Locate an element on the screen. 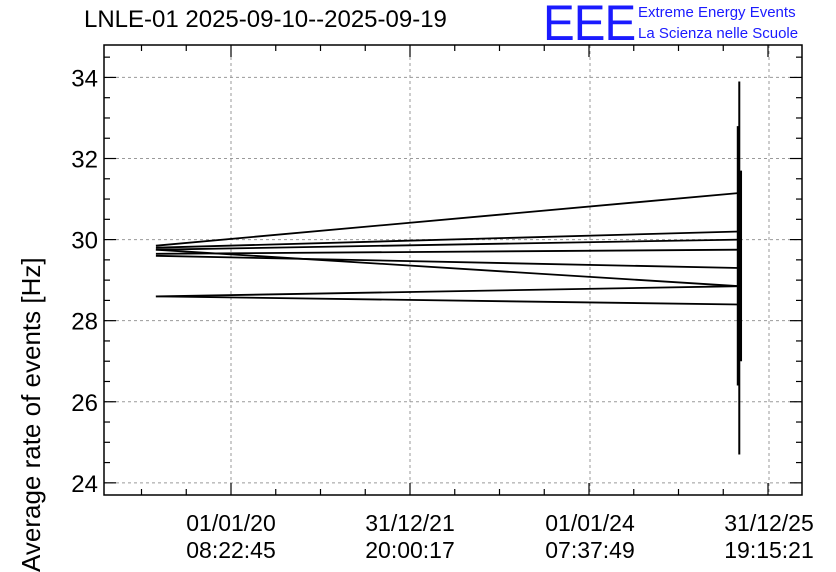  x-tick-label-date: 31/12/25 is located at coordinates (769, 523).